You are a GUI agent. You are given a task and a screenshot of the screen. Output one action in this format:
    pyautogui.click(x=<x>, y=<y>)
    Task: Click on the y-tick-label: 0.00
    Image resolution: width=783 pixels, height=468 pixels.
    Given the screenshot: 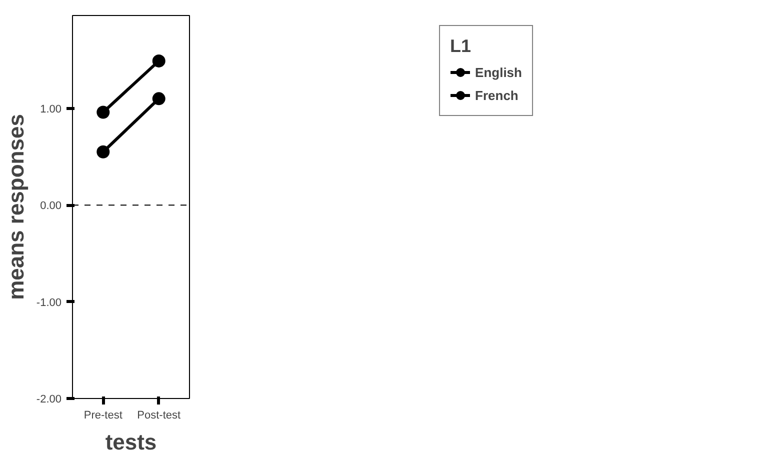 What is the action you would take?
    pyautogui.click(x=51, y=206)
    